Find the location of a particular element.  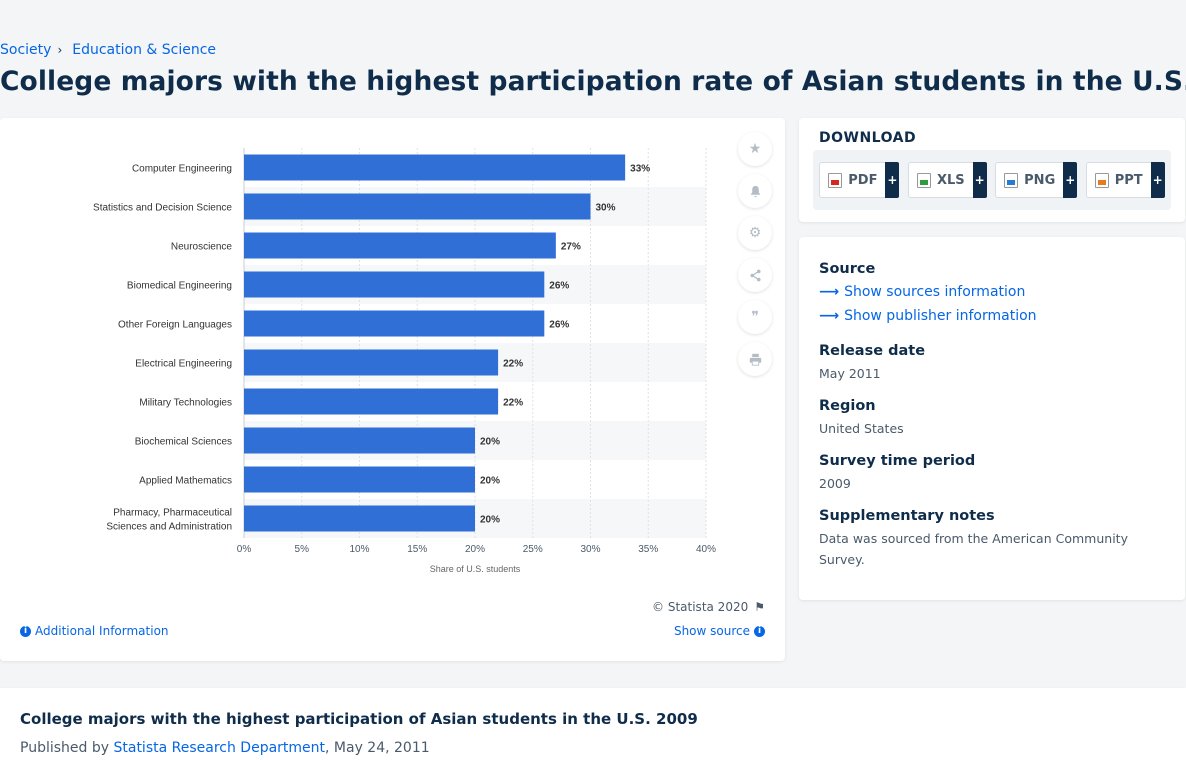

category-label: Military Technologies is located at coordinates (185, 403).